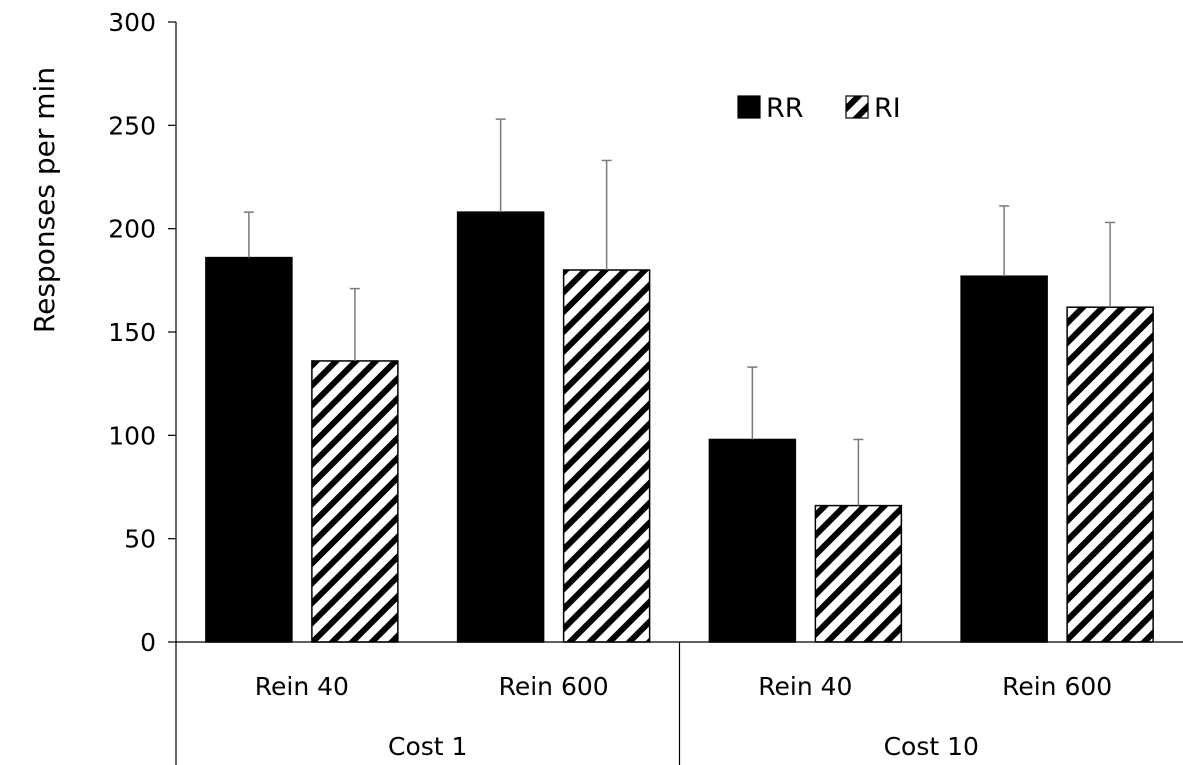 The height and width of the screenshot is (765, 1183). I want to click on x-group-label: Cost 10, so click(931, 746).